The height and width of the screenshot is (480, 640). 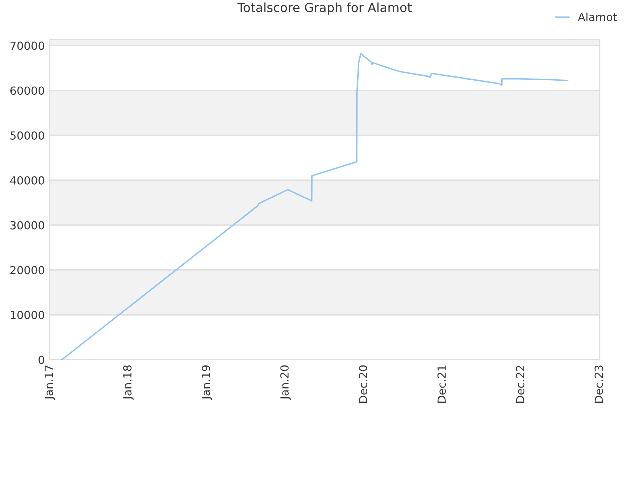 What do you see at coordinates (128, 383) in the screenshot?
I see `x-tick-label: Jan.18` at bounding box center [128, 383].